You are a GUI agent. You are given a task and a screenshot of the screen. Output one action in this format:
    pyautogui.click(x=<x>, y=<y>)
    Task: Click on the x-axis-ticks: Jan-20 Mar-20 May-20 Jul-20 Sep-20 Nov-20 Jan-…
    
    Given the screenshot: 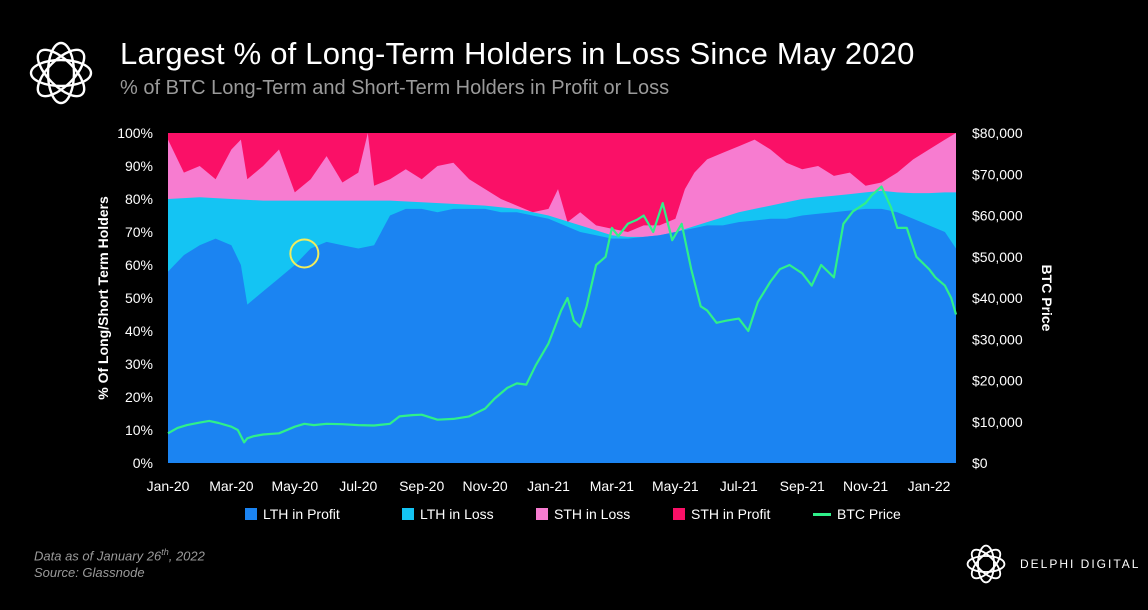 What is the action you would take?
    pyautogui.click(x=549, y=486)
    